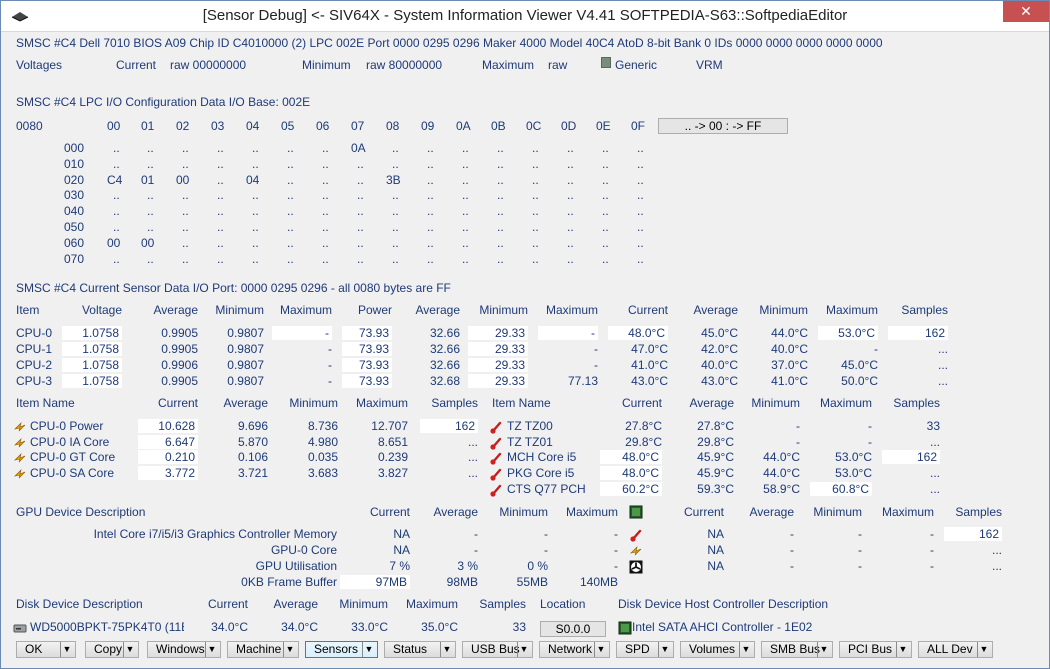 Image resolution: width=1050 pixels, height=669 pixels. What do you see at coordinates (401, 550) in the screenshot?
I see `gpu-value: NA` at bounding box center [401, 550].